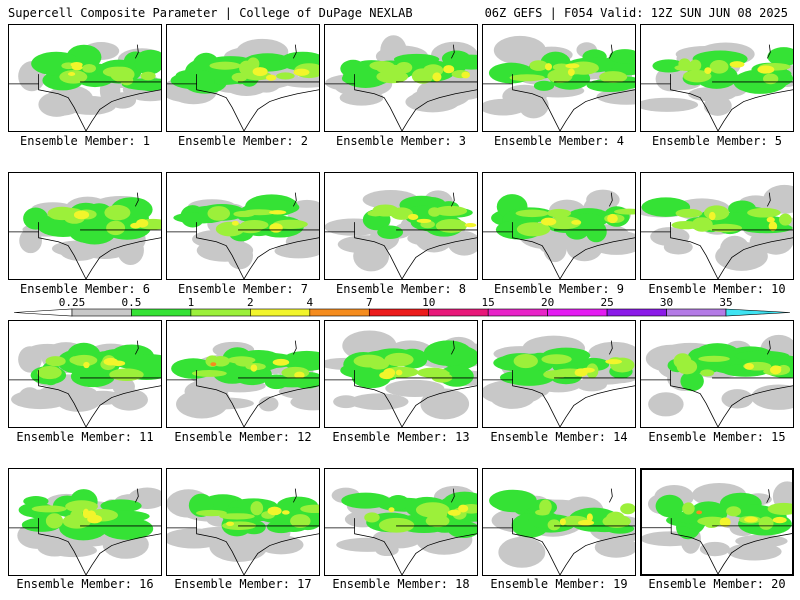 The width and height of the screenshot is (800, 600). What do you see at coordinates (85, 141) in the screenshot?
I see `member-label: Ensemble Member: 1` at bounding box center [85, 141].